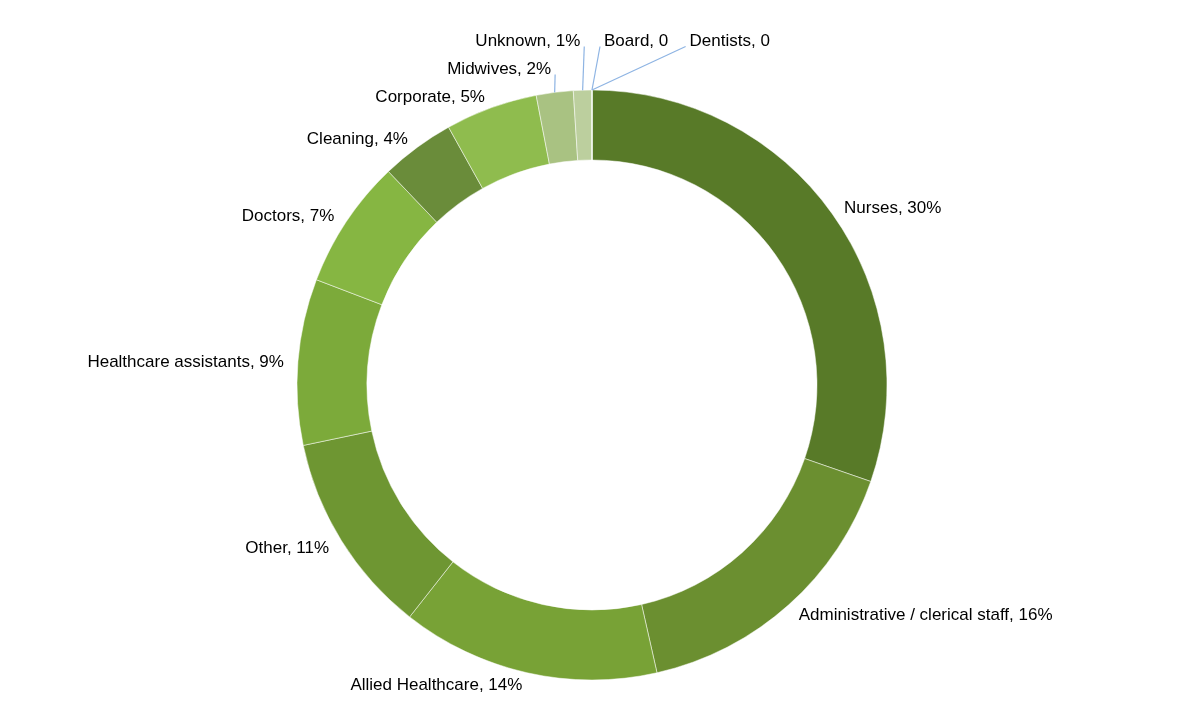 This screenshot has width=1199, height=710. Describe the element at coordinates (357, 138) in the screenshot. I see `slice-label: Cleaning, 4%` at that location.